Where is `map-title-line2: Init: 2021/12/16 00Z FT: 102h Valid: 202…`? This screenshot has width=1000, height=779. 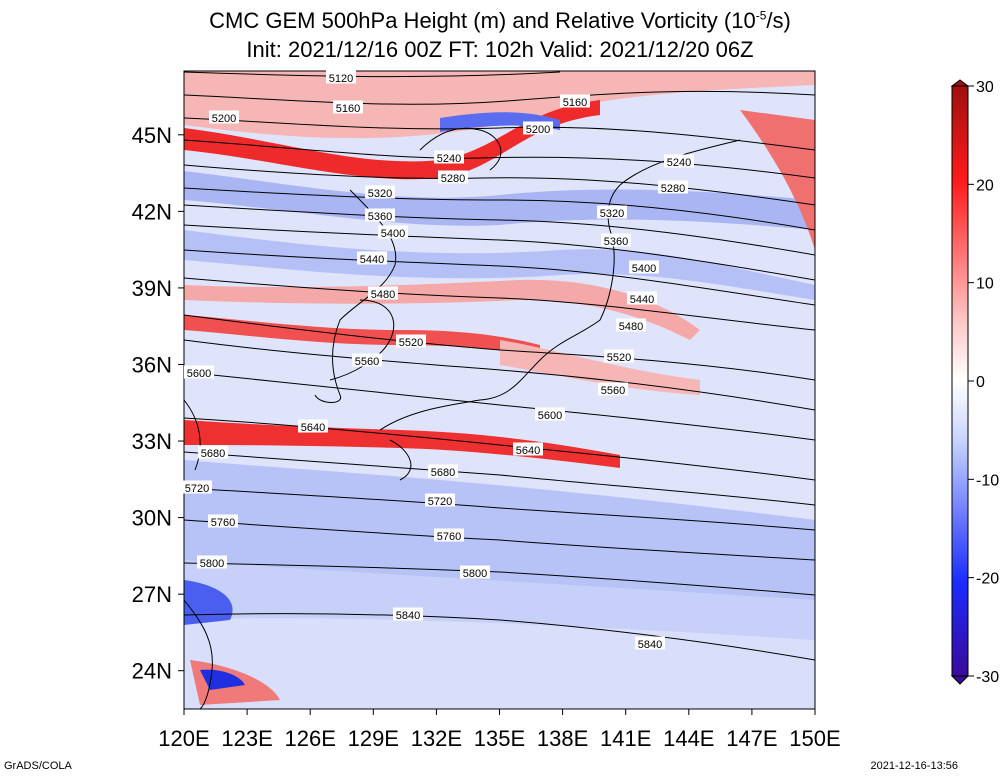
map-title-line2: Init: 2021/12/16 00Z FT: 102h Valid: 202… is located at coordinates (500, 49).